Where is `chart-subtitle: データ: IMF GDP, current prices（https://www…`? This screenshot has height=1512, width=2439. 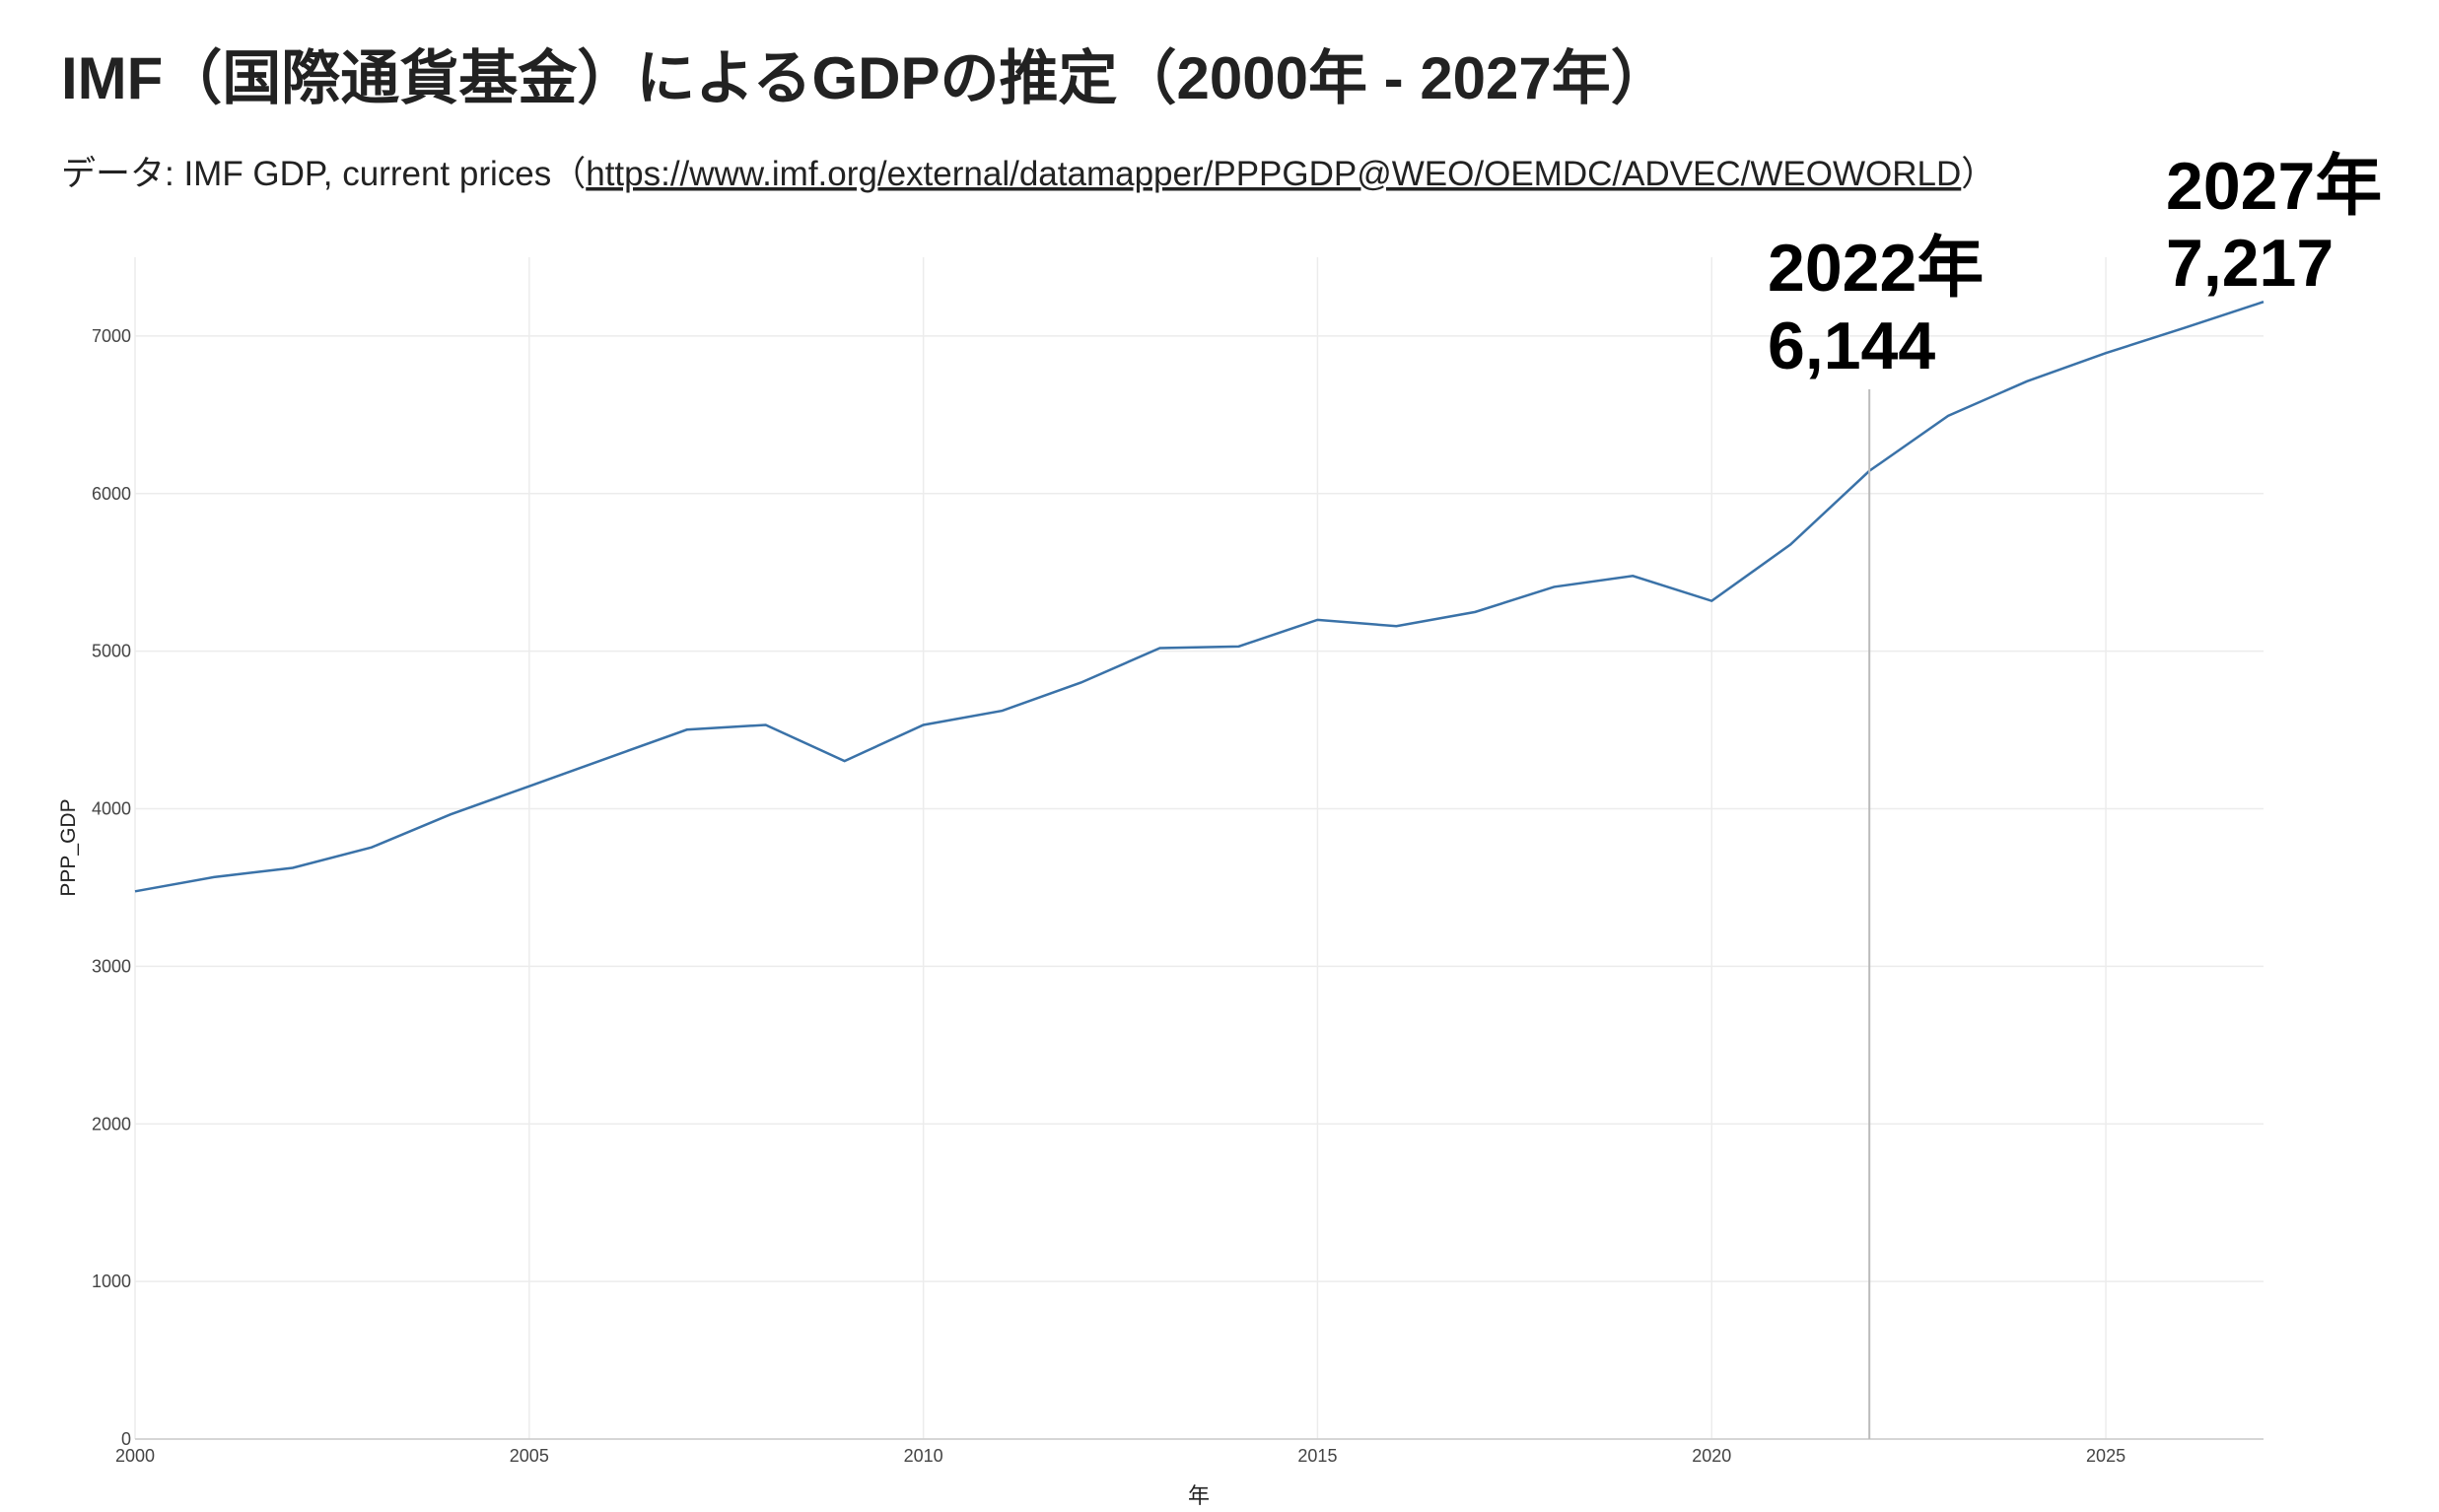
chart-subtitle: データ: IMF GDP, current prices（https://www… is located at coordinates (1028, 174).